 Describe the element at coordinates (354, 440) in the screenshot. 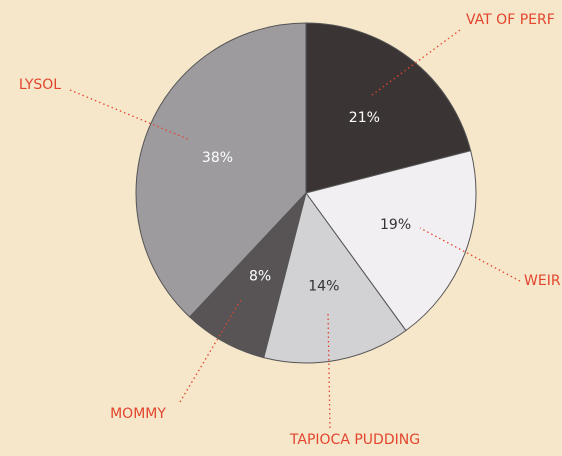

I see `category-label: TAPIOCA PUDDING` at that location.